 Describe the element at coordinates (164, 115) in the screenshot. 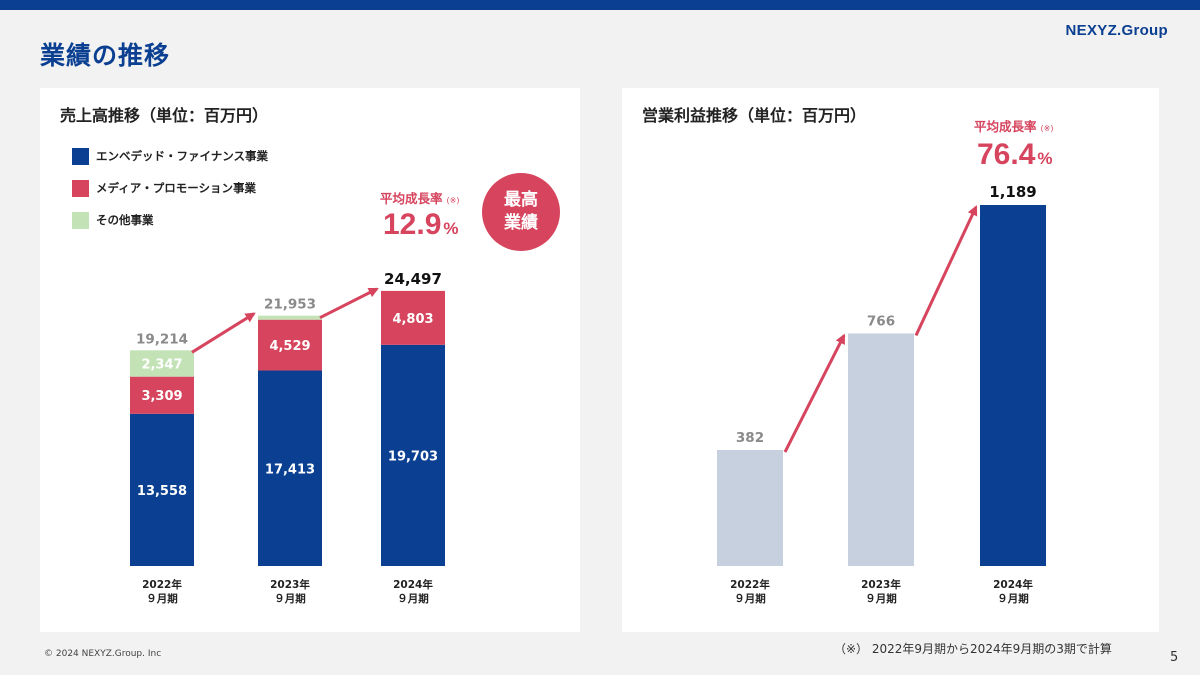

I see `revenue-chart-title: 売上高推移（単位：百万円）` at that location.